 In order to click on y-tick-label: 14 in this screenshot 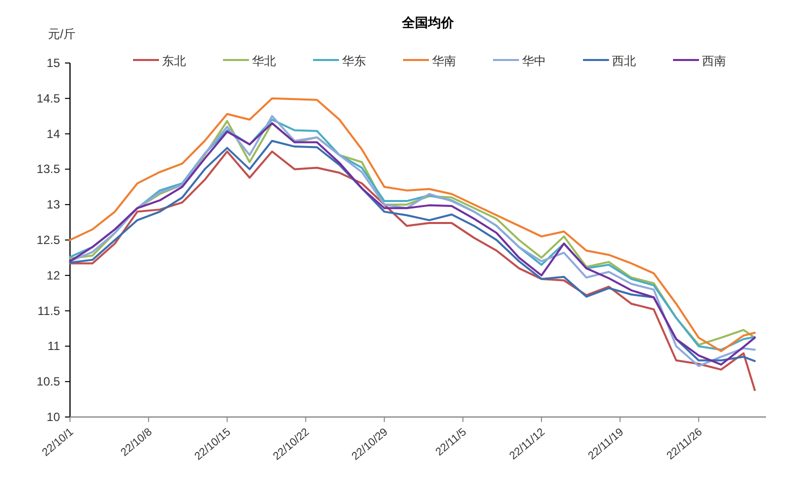, I will do `click(53, 133)`.